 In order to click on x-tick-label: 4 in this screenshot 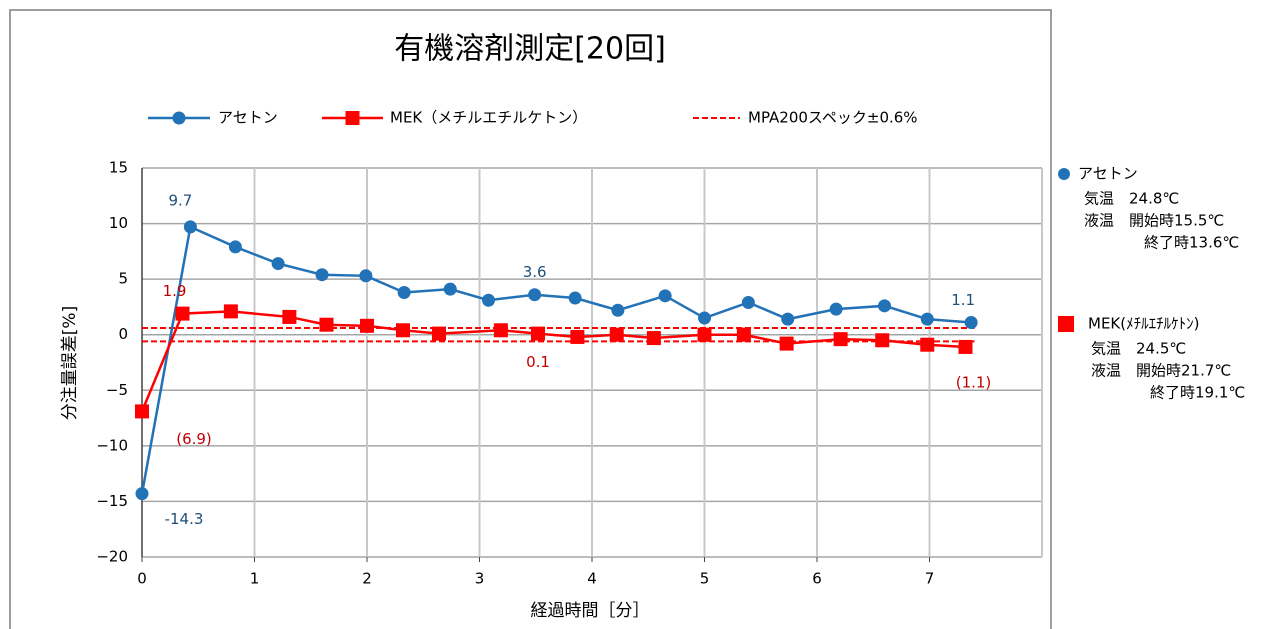, I will do `click(592, 579)`.